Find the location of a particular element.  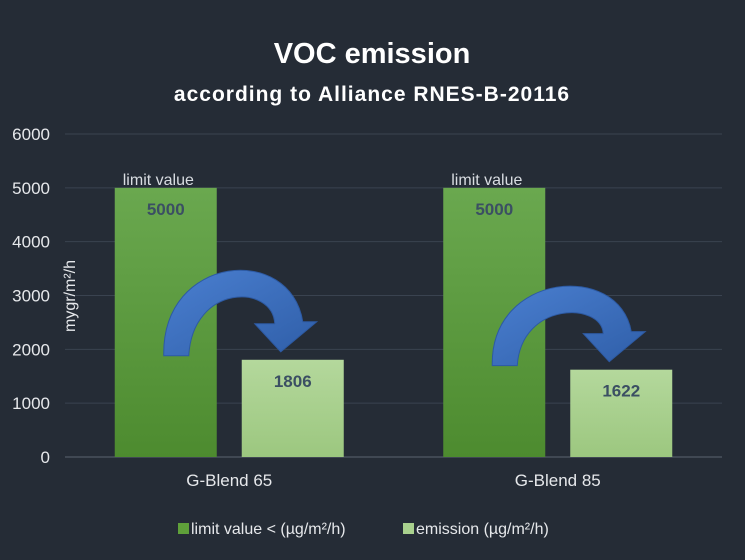

y-tick-label: 5000 is located at coordinates (31, 188).